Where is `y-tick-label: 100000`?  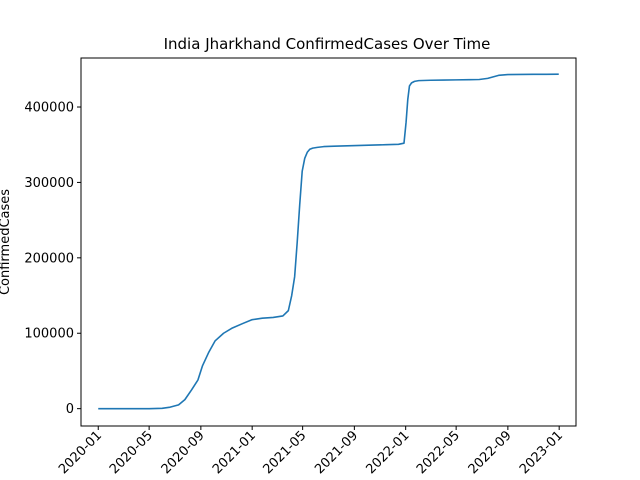
y-tick-label: 100000 is located at coordinates (49, 334).